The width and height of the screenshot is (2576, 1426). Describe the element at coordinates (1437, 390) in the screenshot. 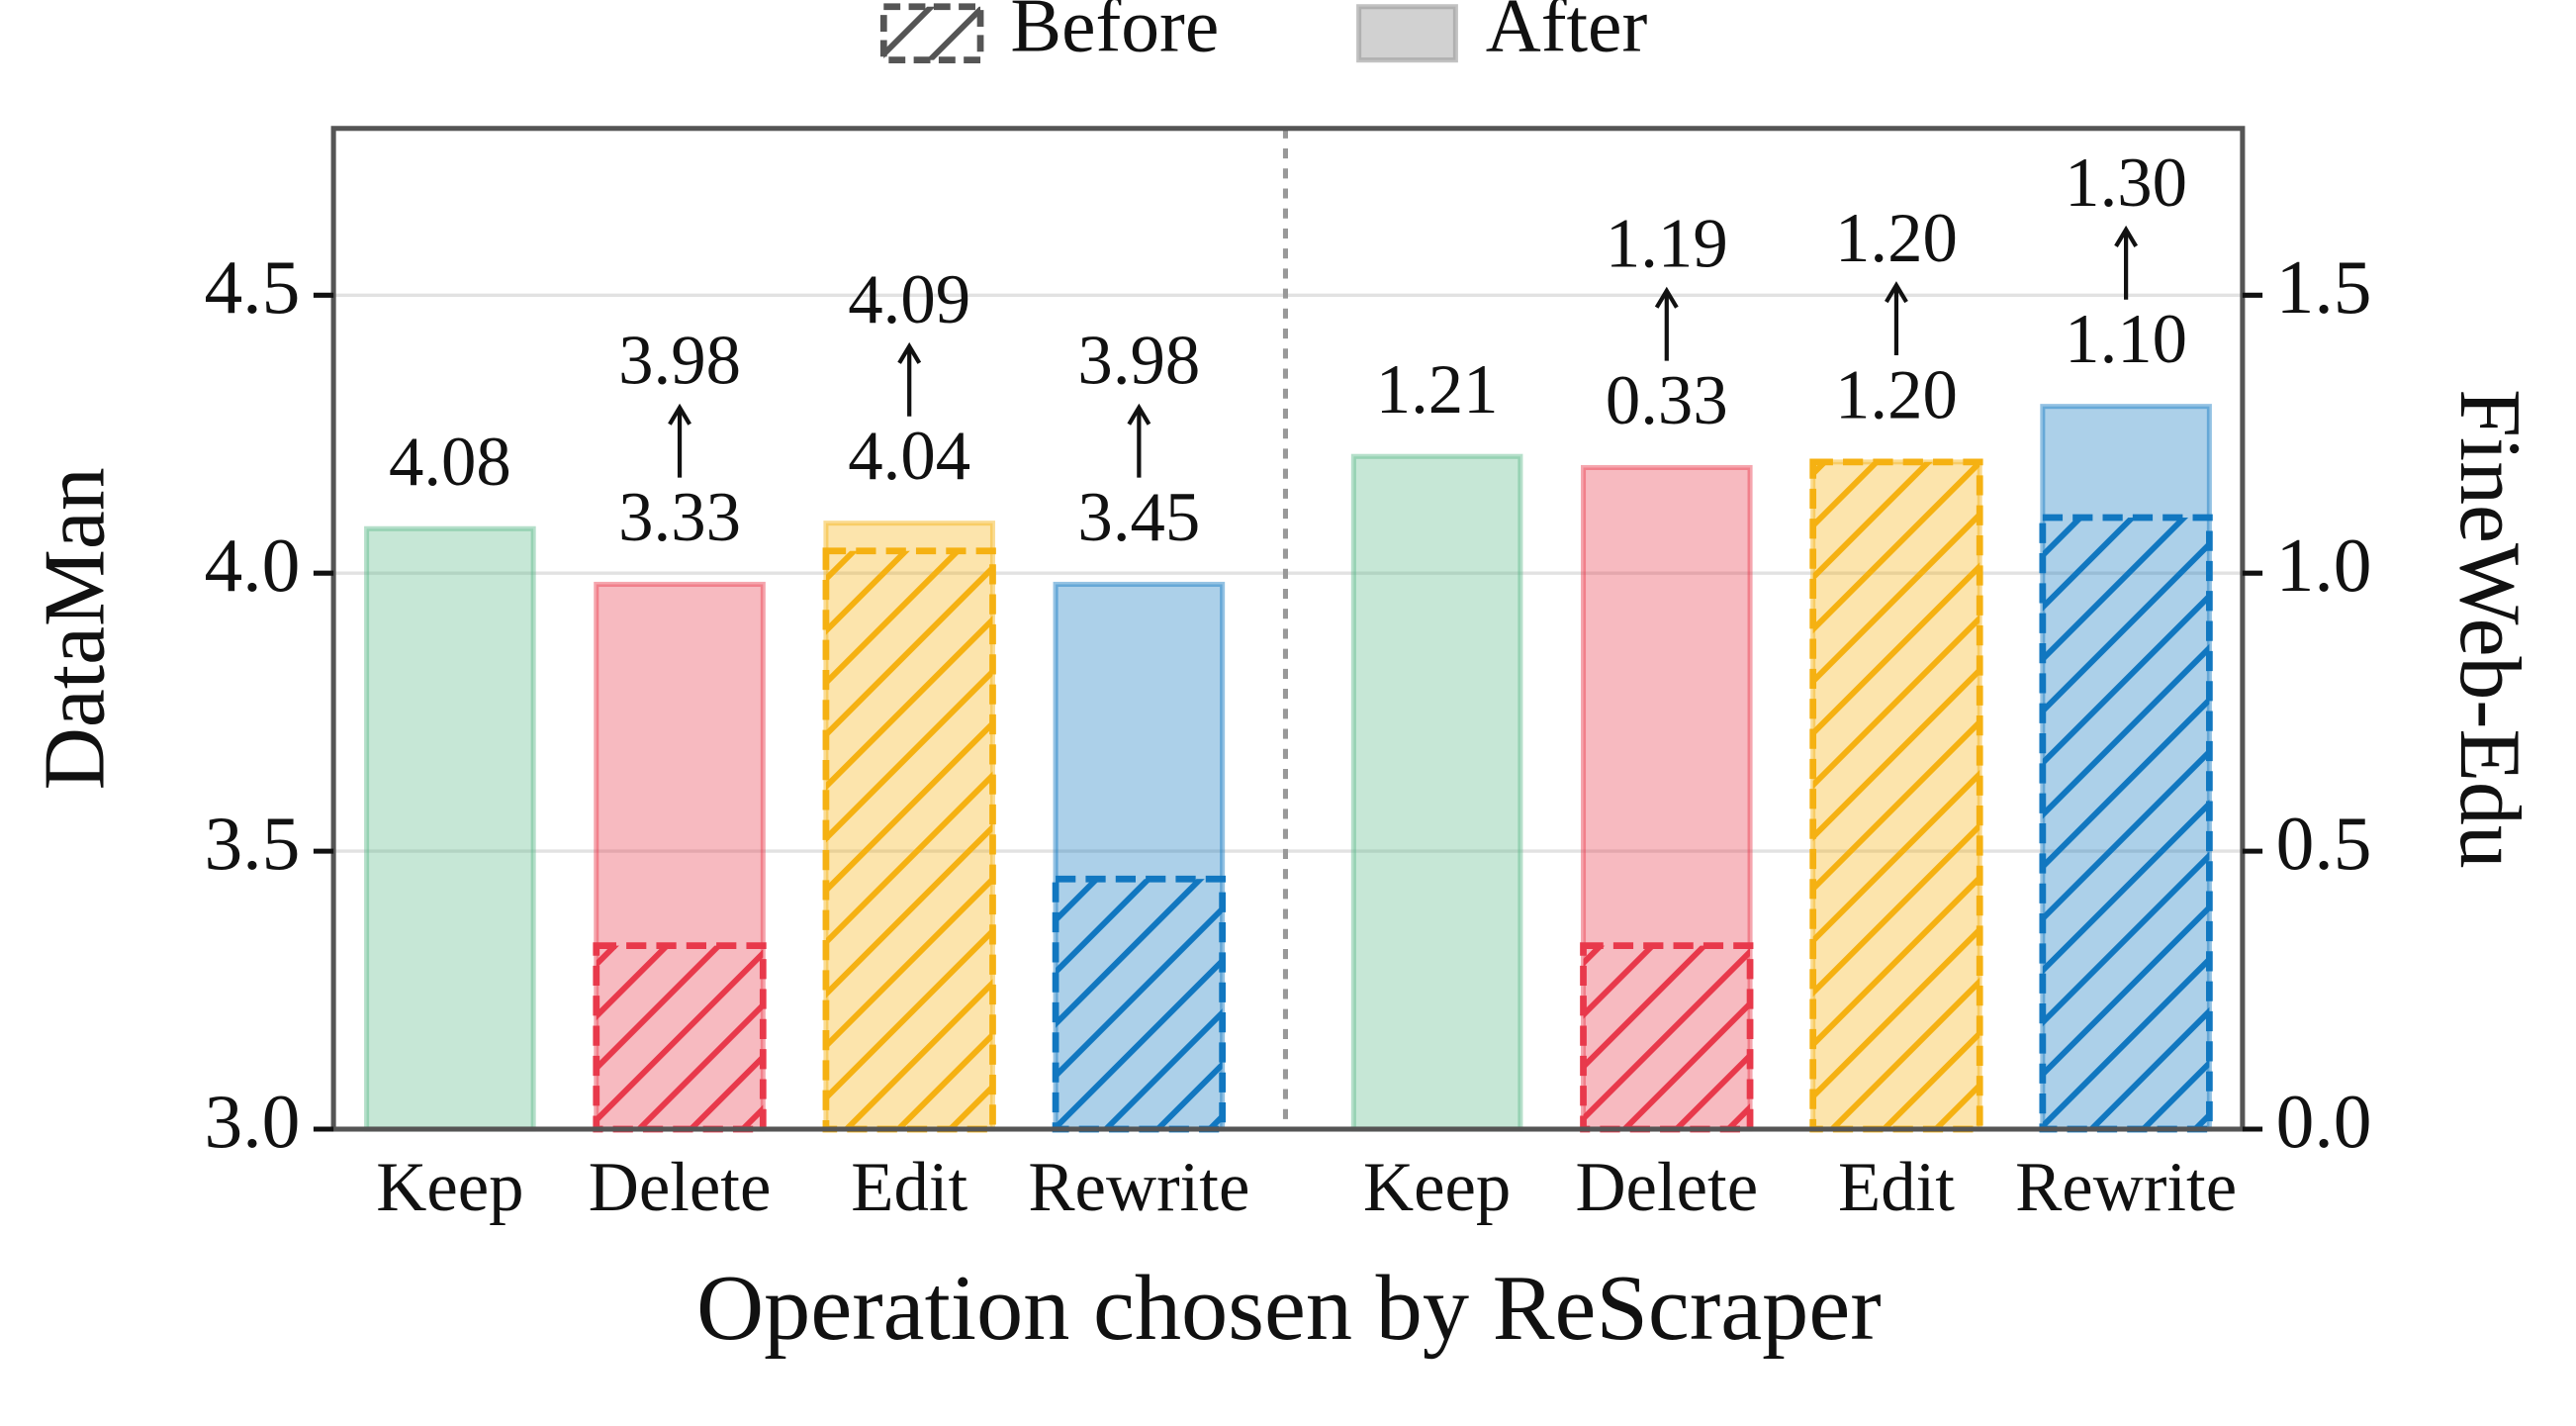

I see `value-label: 1.21` at that location.